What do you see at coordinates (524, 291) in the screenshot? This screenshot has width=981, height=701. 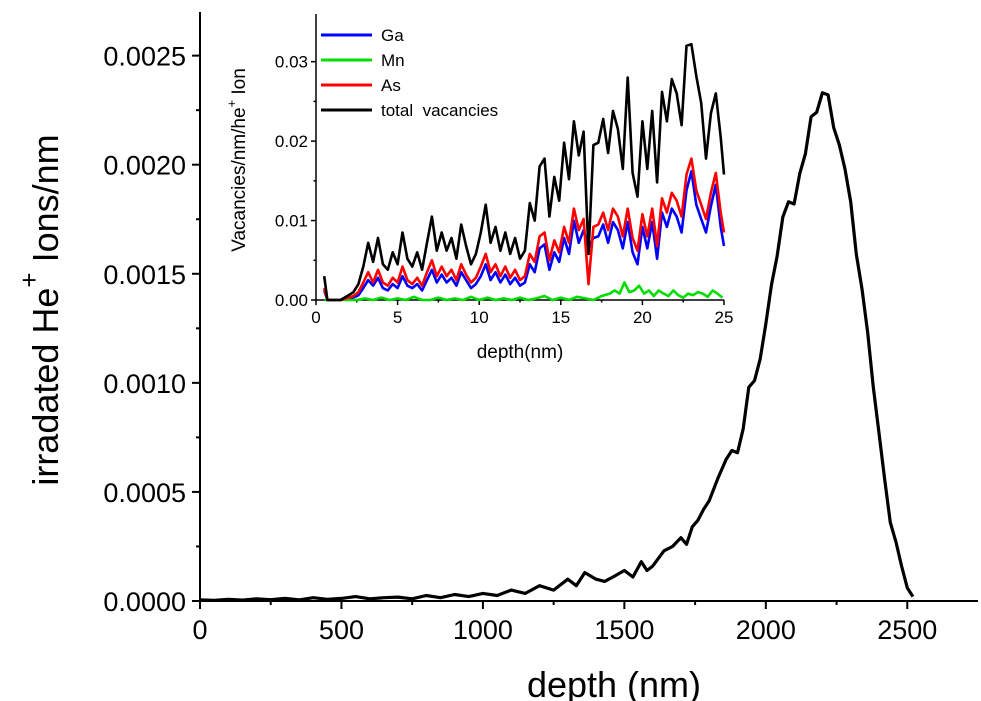 I see `inset-series-line-mn` at bounding box center [524, 291].